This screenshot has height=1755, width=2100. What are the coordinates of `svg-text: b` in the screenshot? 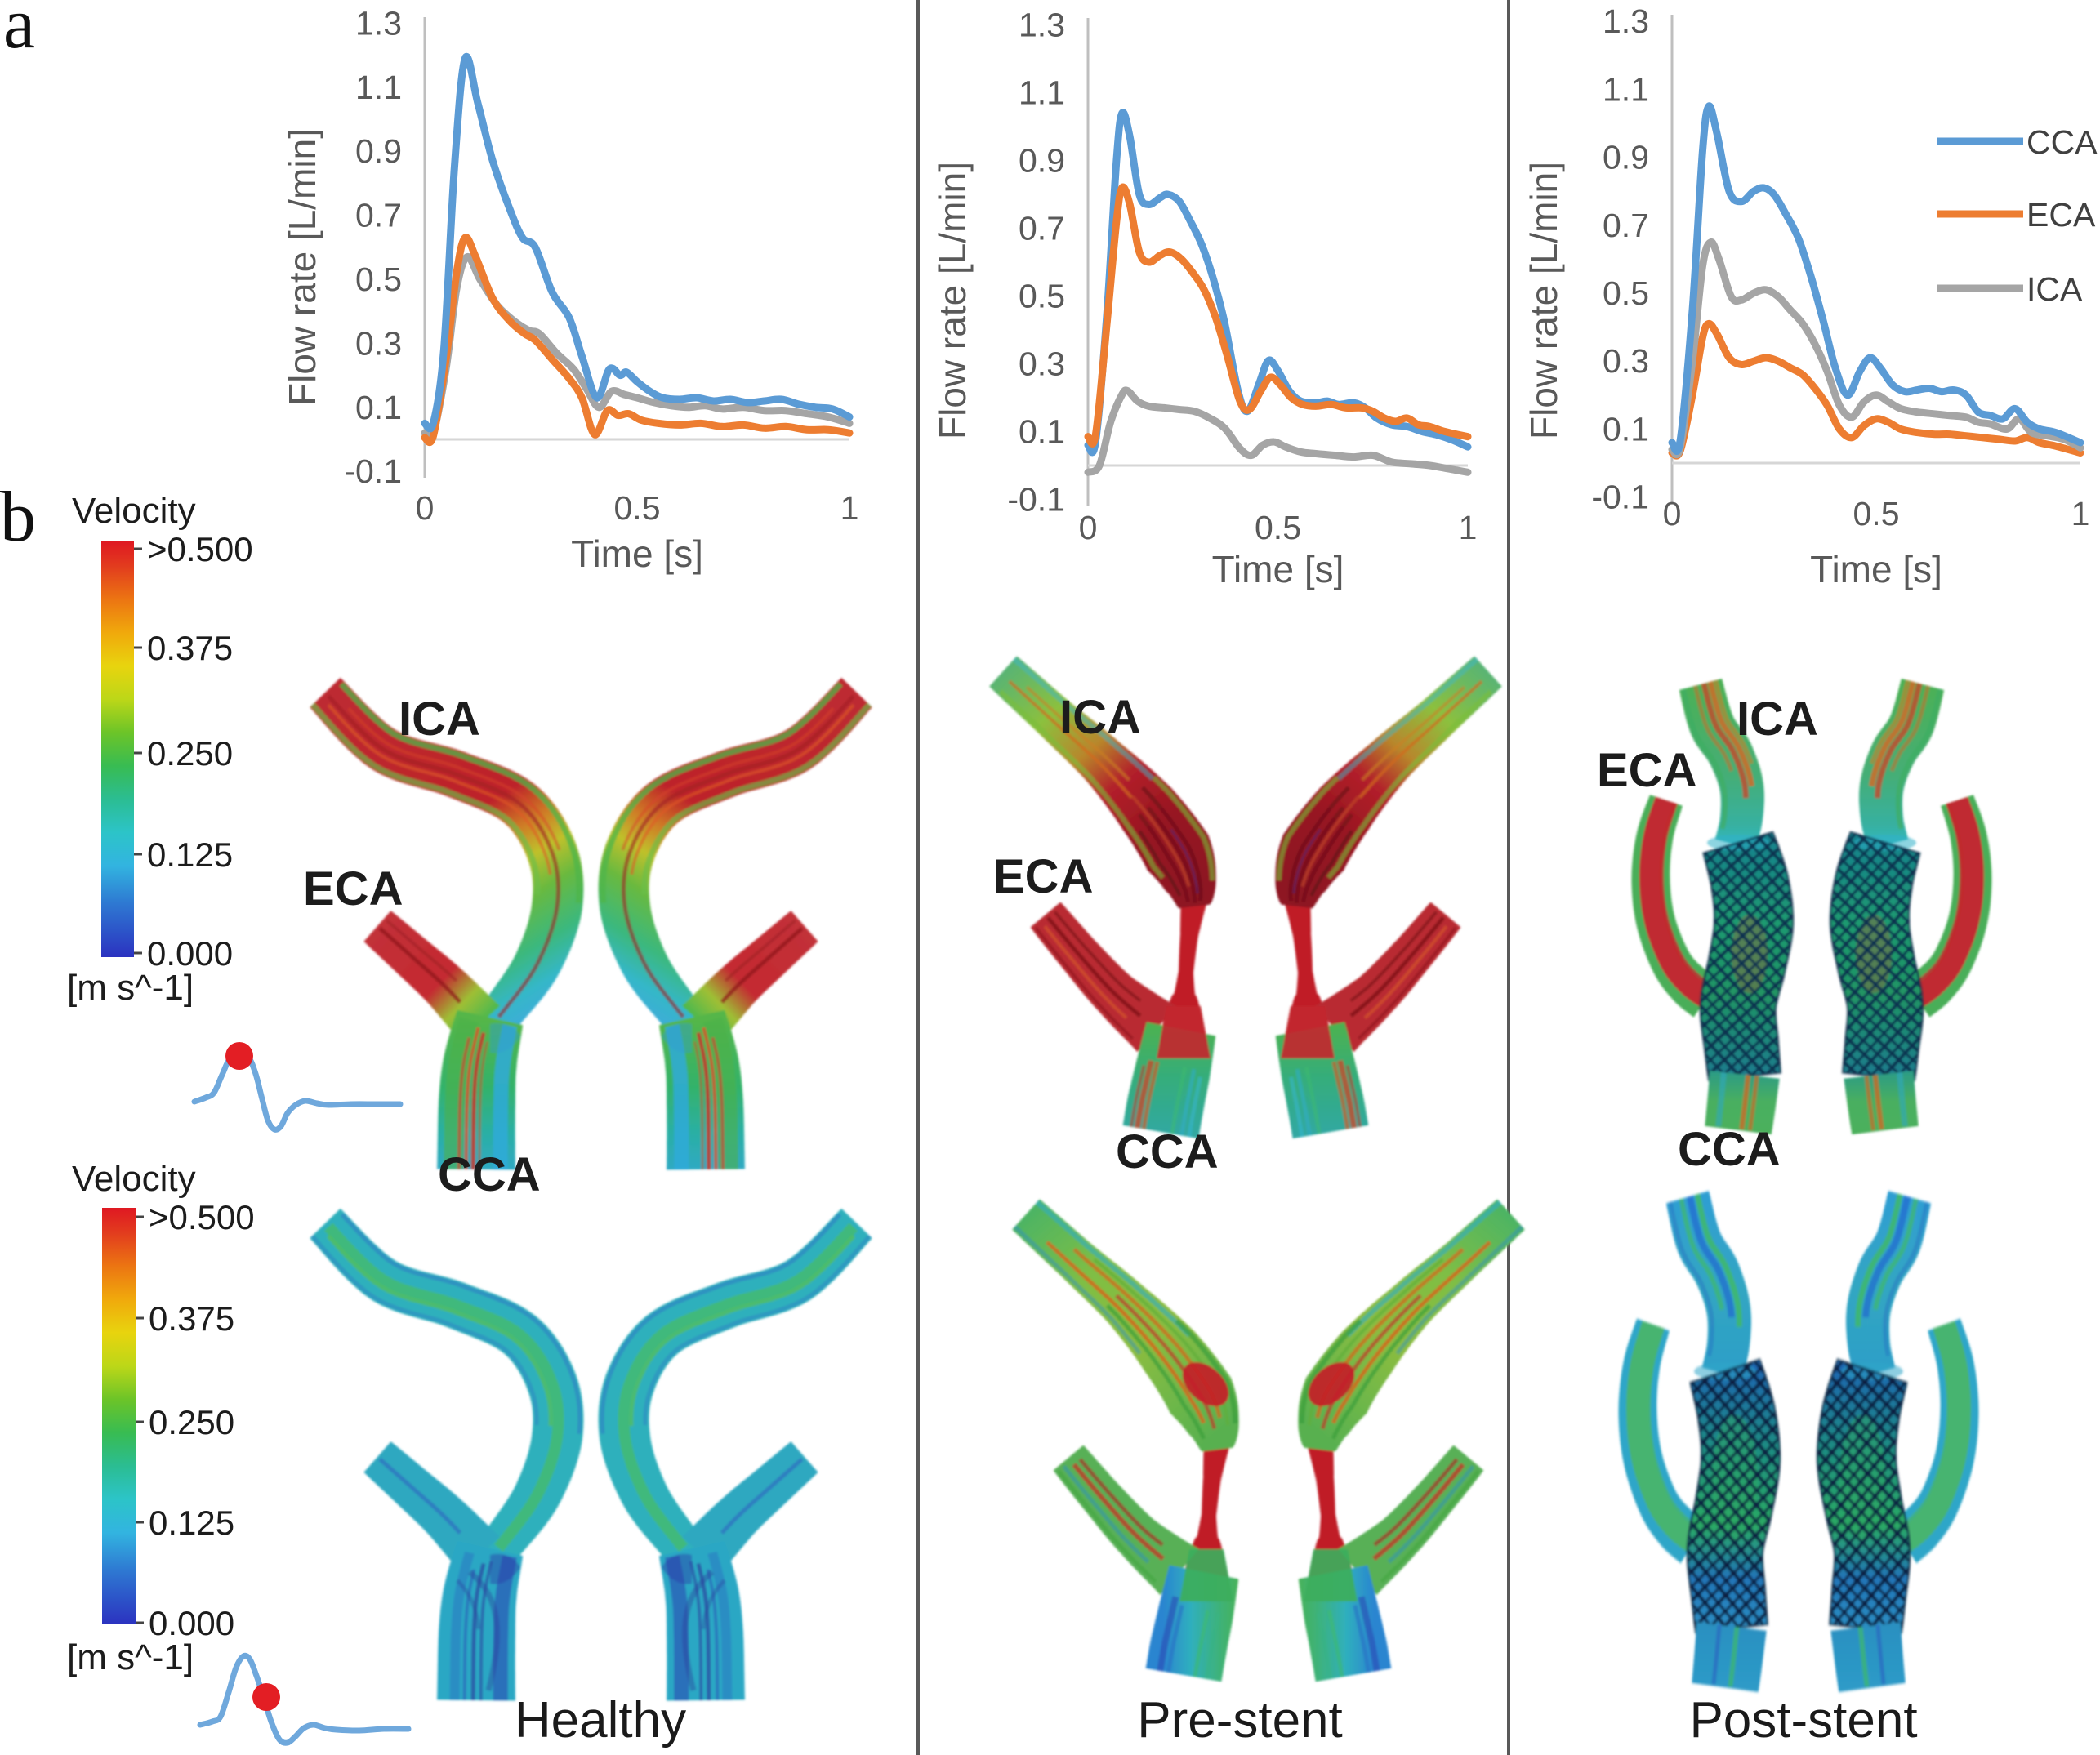 It's located at (18, 517).